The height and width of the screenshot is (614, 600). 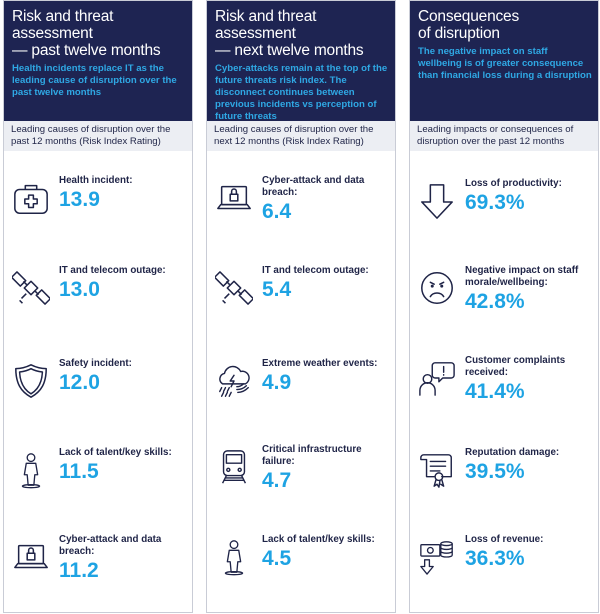 What do you see at coordinates (301, 484) in the screenshot?
I see `list-item: Critical infrastructure failure: 4.7` at bounding box center [301, 484].